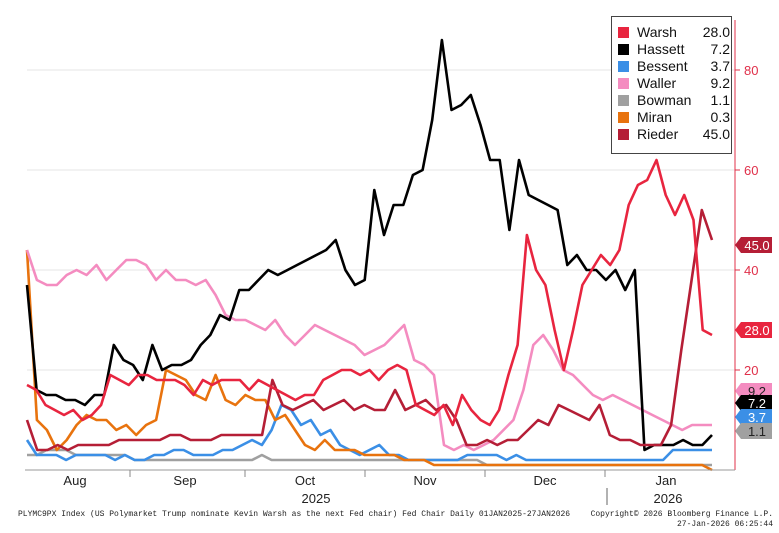 This screenshot has width=779, height=533. What do you see at coordinates (751, 370) in the screenshot?
I see `y-tick-label-20: 20` at bounding box center [751, 370].